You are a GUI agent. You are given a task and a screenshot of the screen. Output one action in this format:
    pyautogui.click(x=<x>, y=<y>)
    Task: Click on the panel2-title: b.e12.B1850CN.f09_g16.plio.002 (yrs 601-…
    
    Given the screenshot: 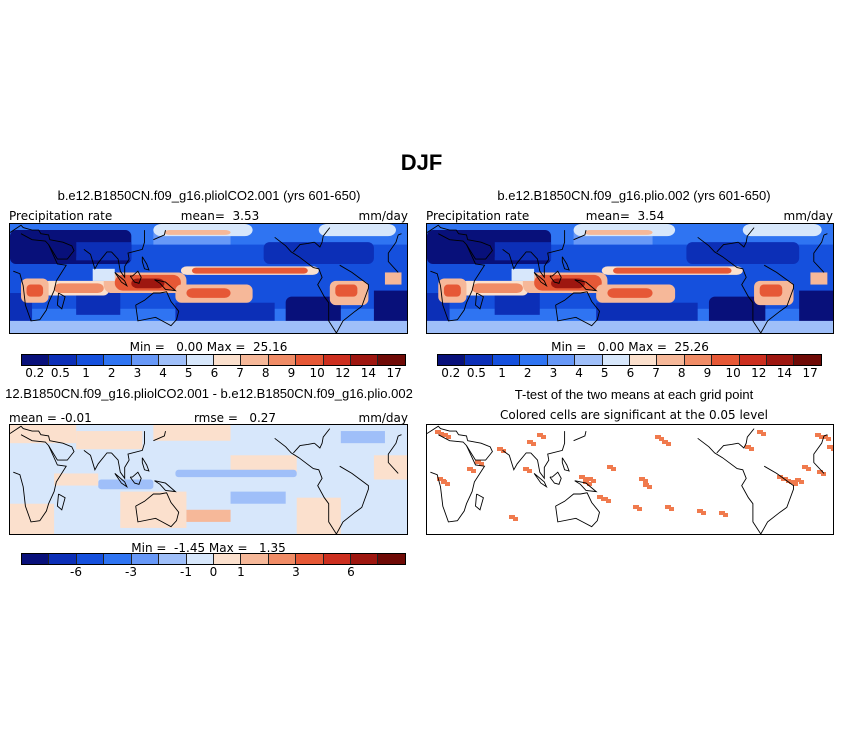 What is the action you would take?
    pyautogui.click(x=634, y=195)
    